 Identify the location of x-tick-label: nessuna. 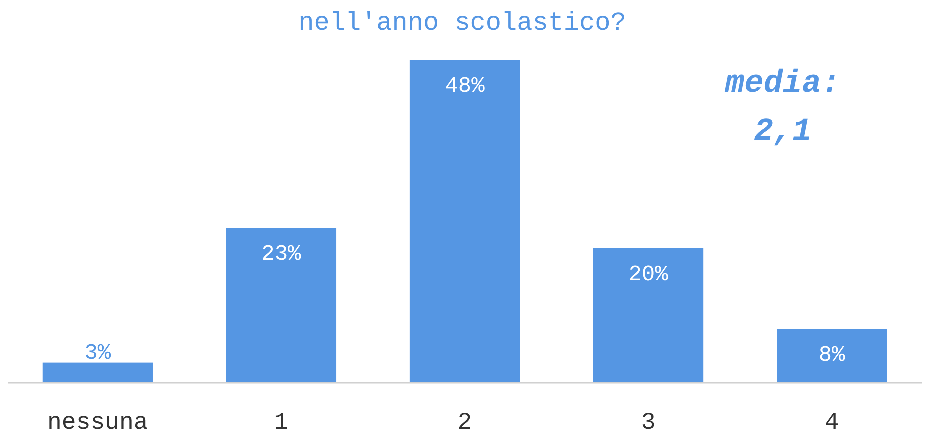
(98, 420).